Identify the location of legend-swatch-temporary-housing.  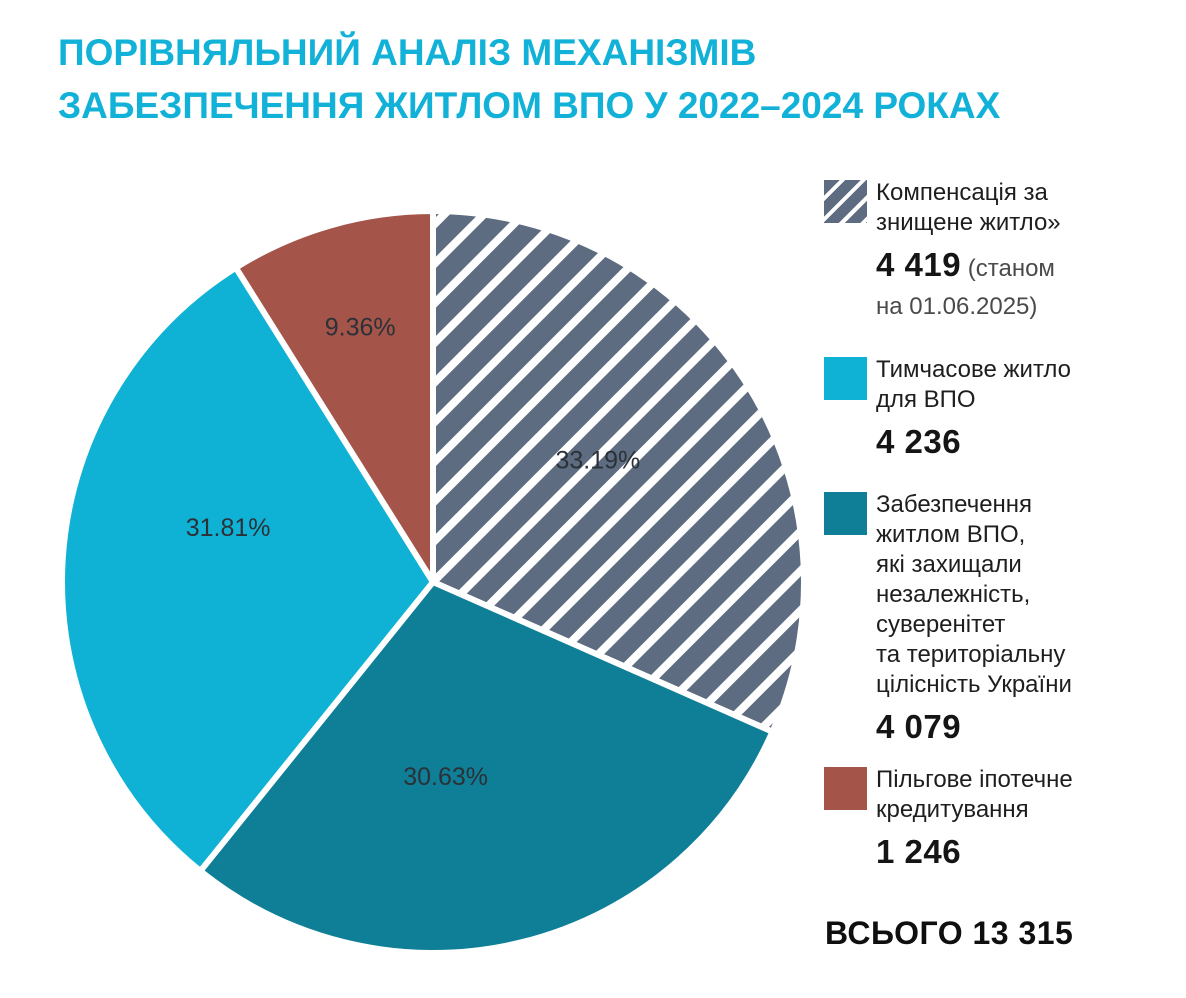
(845, 378).